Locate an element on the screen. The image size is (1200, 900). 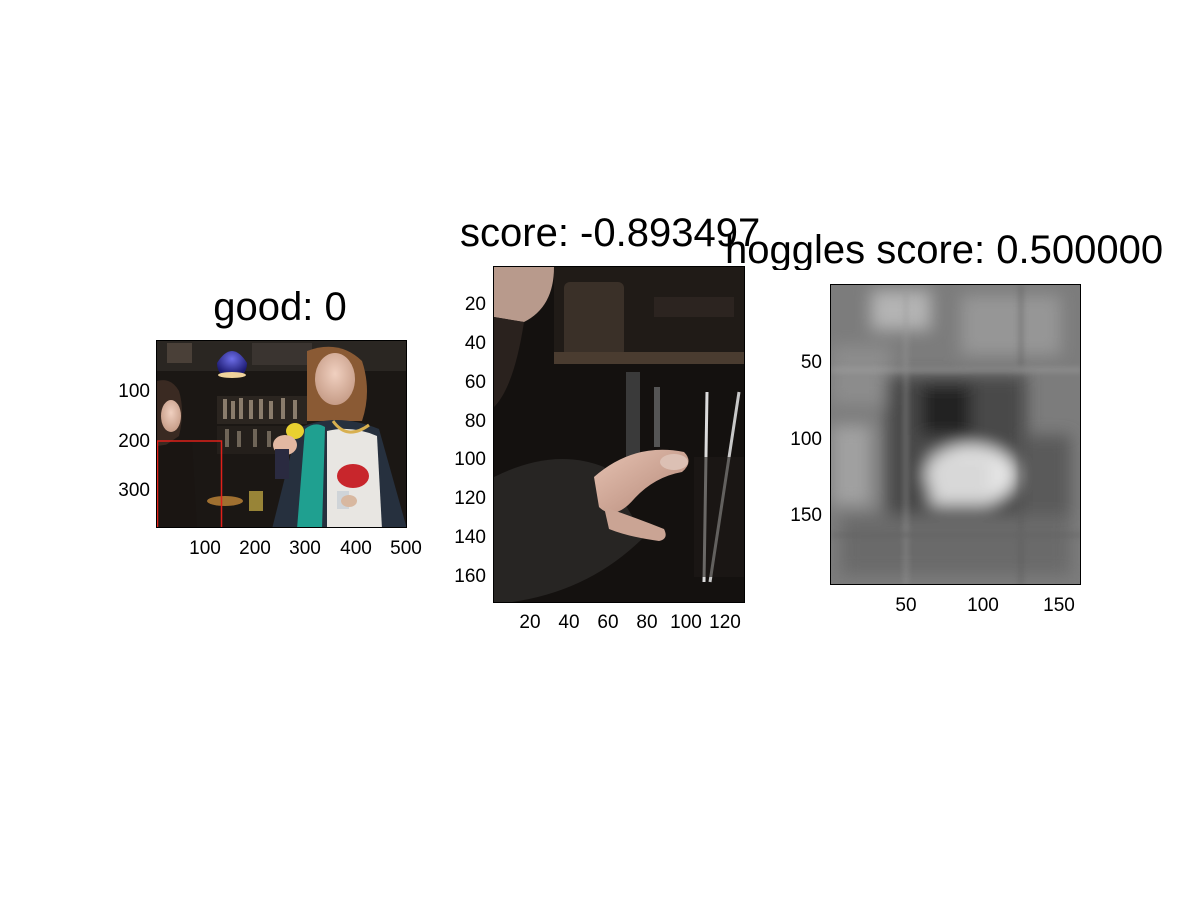
photo-crop is located at coordinates (619, 434).